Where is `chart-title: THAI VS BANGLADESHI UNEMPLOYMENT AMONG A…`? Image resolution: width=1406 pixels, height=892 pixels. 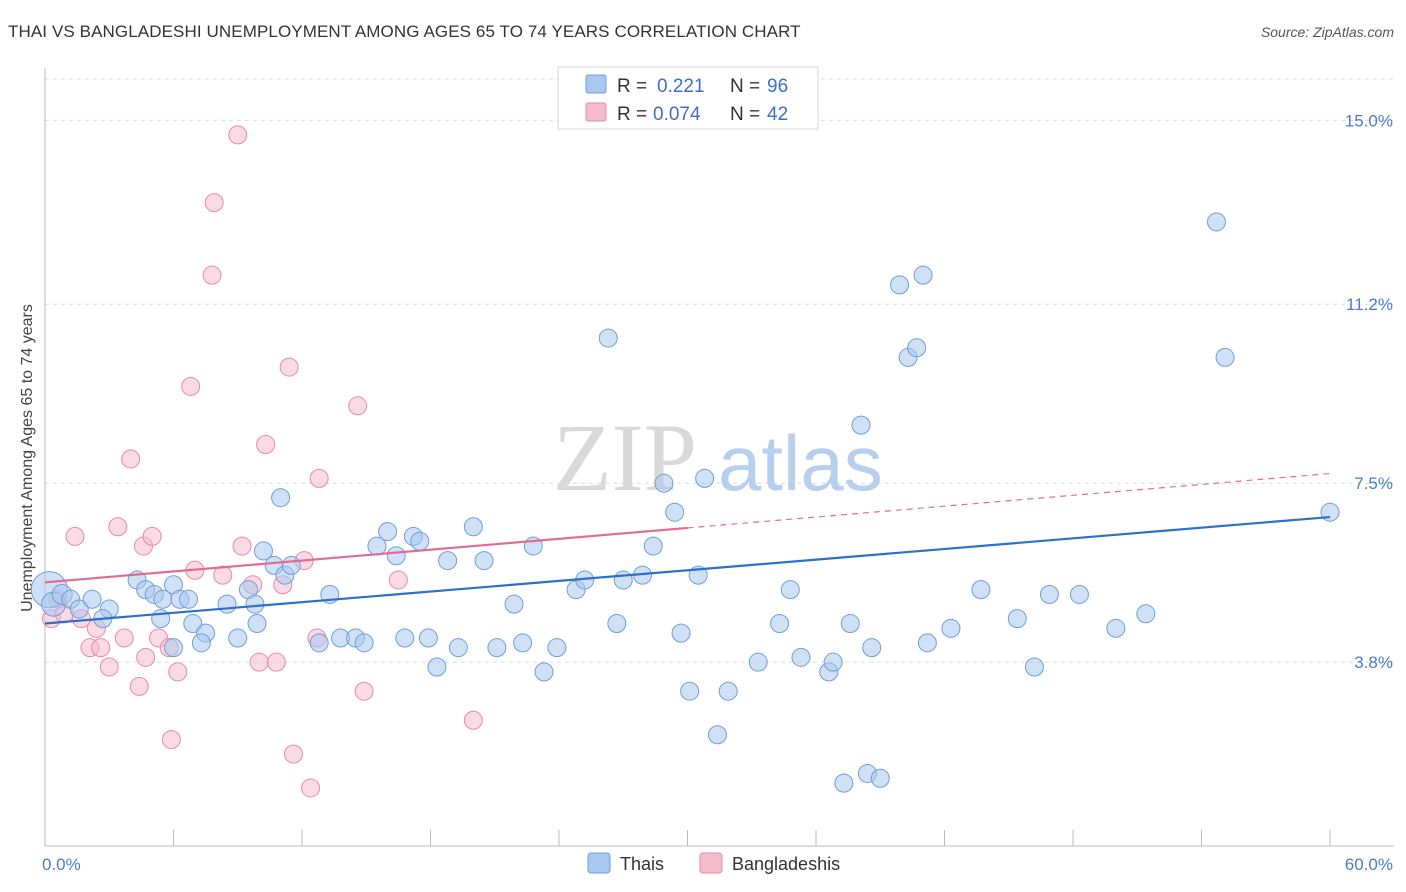
chart-title: THAI VS BANGLADESHI UNEMPLOYMENT AMONG A… is located at coordinates (404, 31).